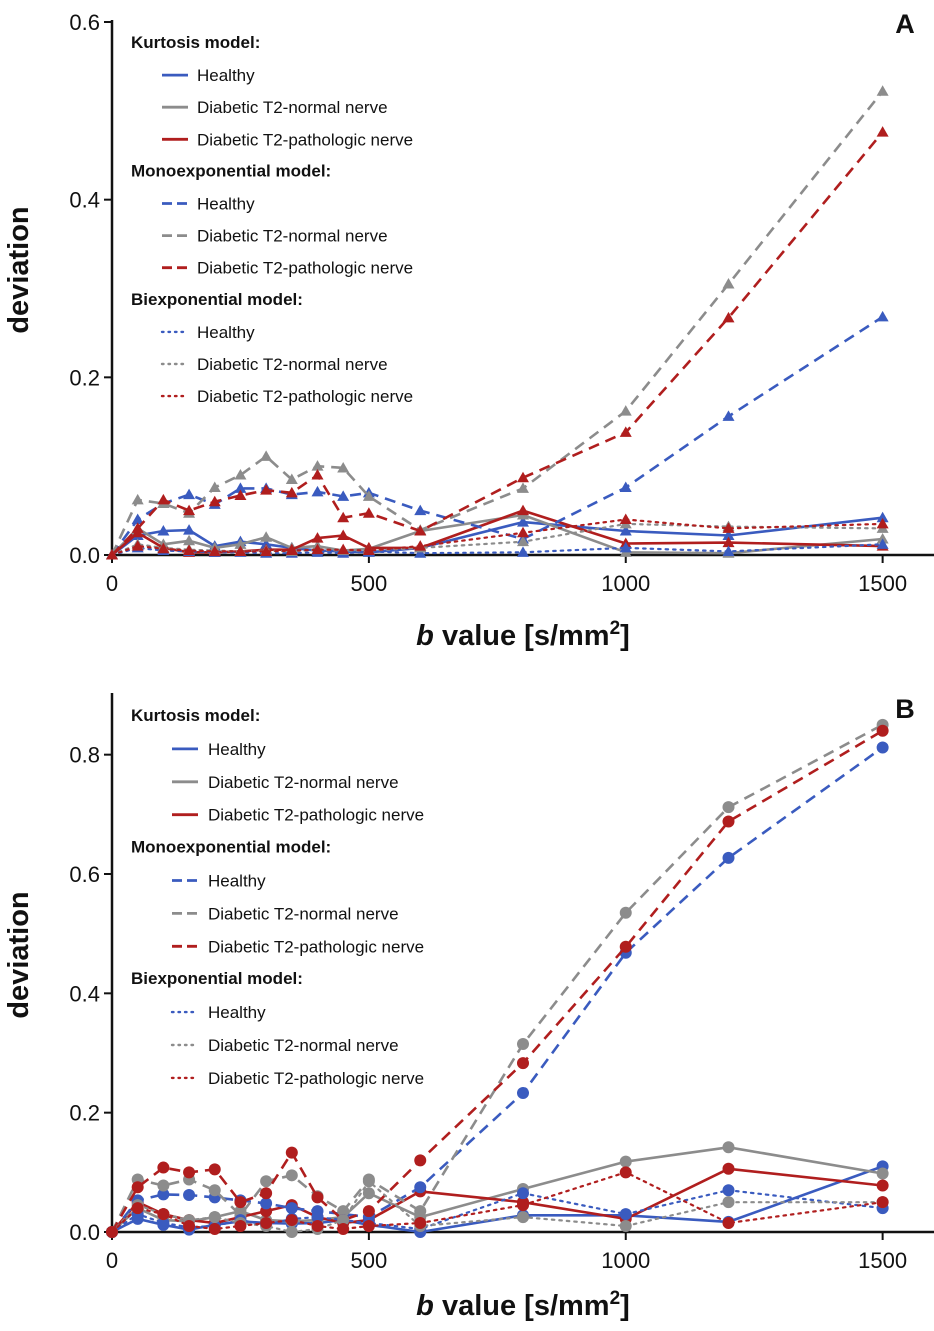  Describe the element at coordinates (522, 636) in the screenshot. I see `x-axis-title-rest: value [s/mm` at that location.